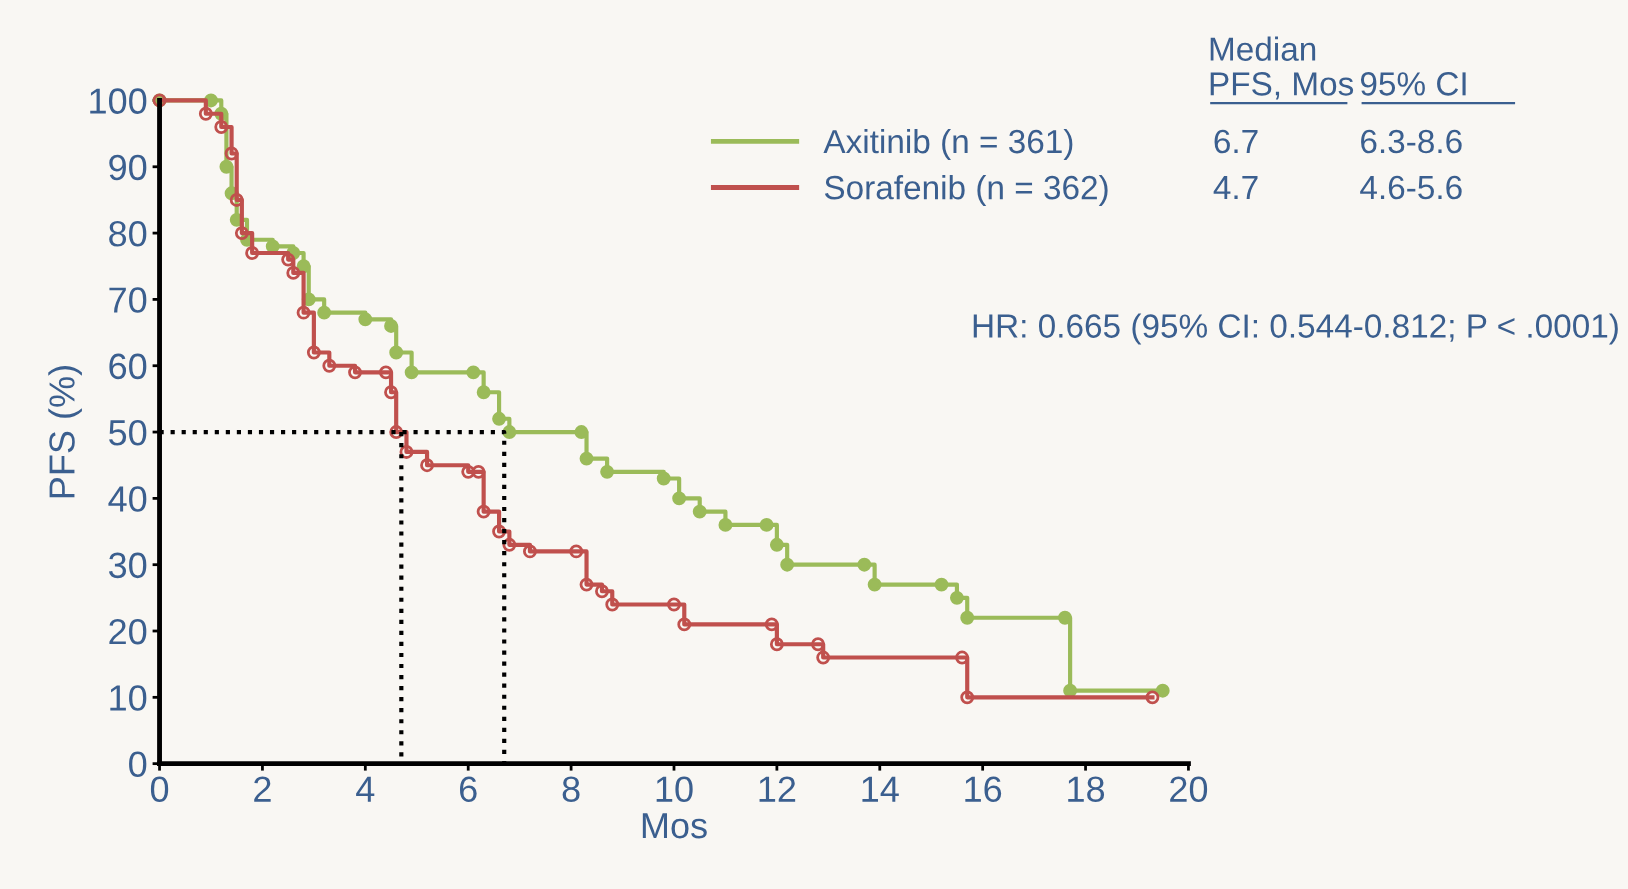  What do you see at coordinates (966, 190) in the screenshot?
I see `legend-label: Sorafenib (n = 362)` at bounding box center [966, 190].